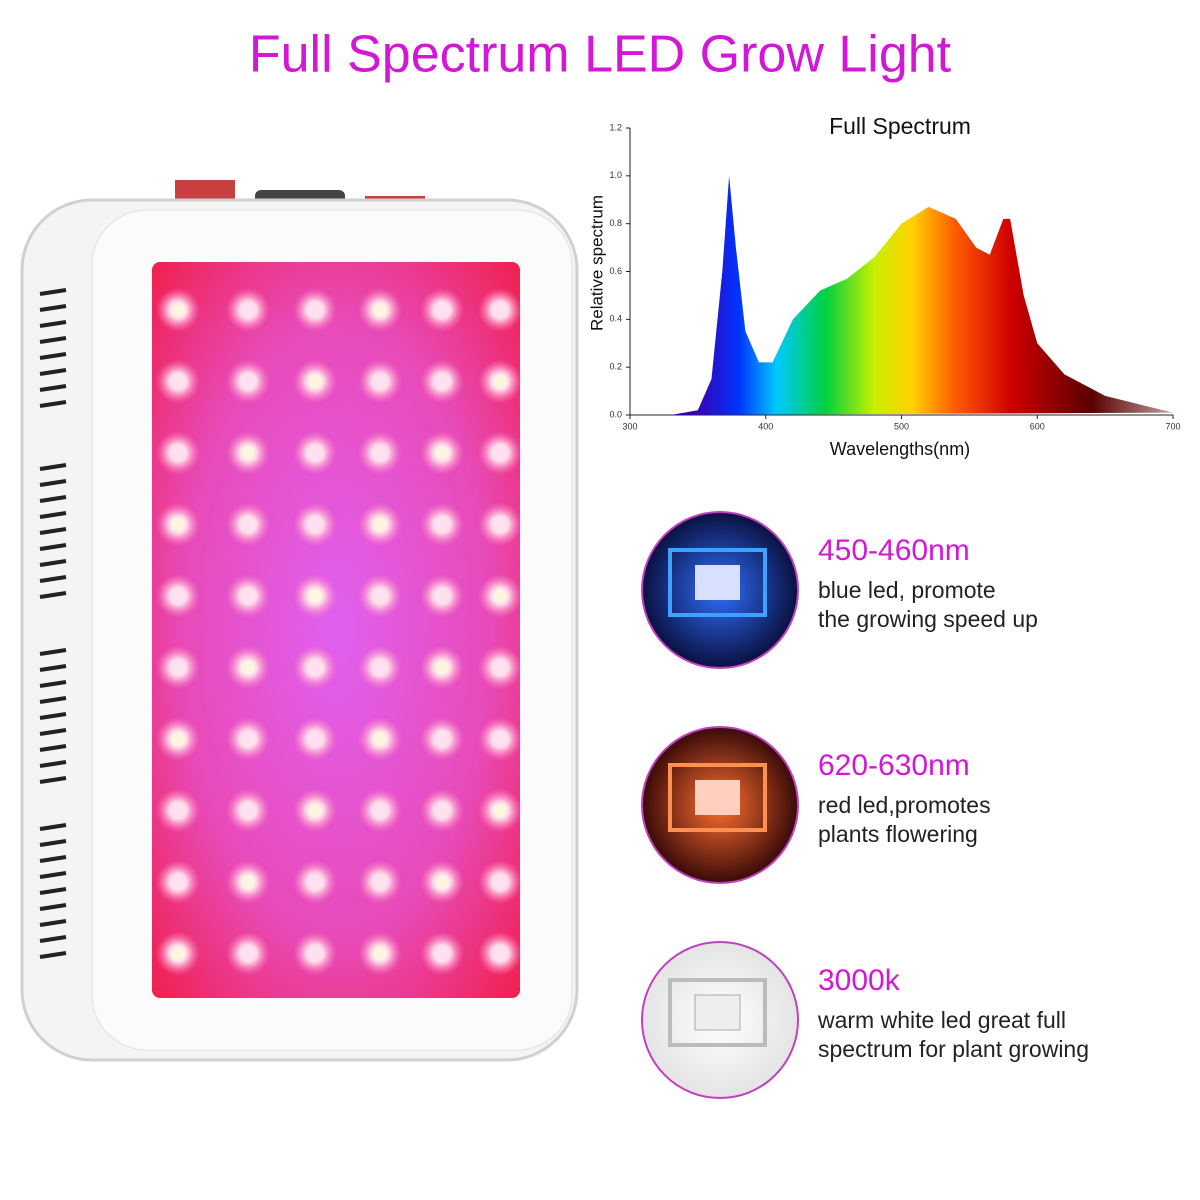  Describe the element at coordinates (921, 295) in the screenshot. I see `spectrum-area` at that location.